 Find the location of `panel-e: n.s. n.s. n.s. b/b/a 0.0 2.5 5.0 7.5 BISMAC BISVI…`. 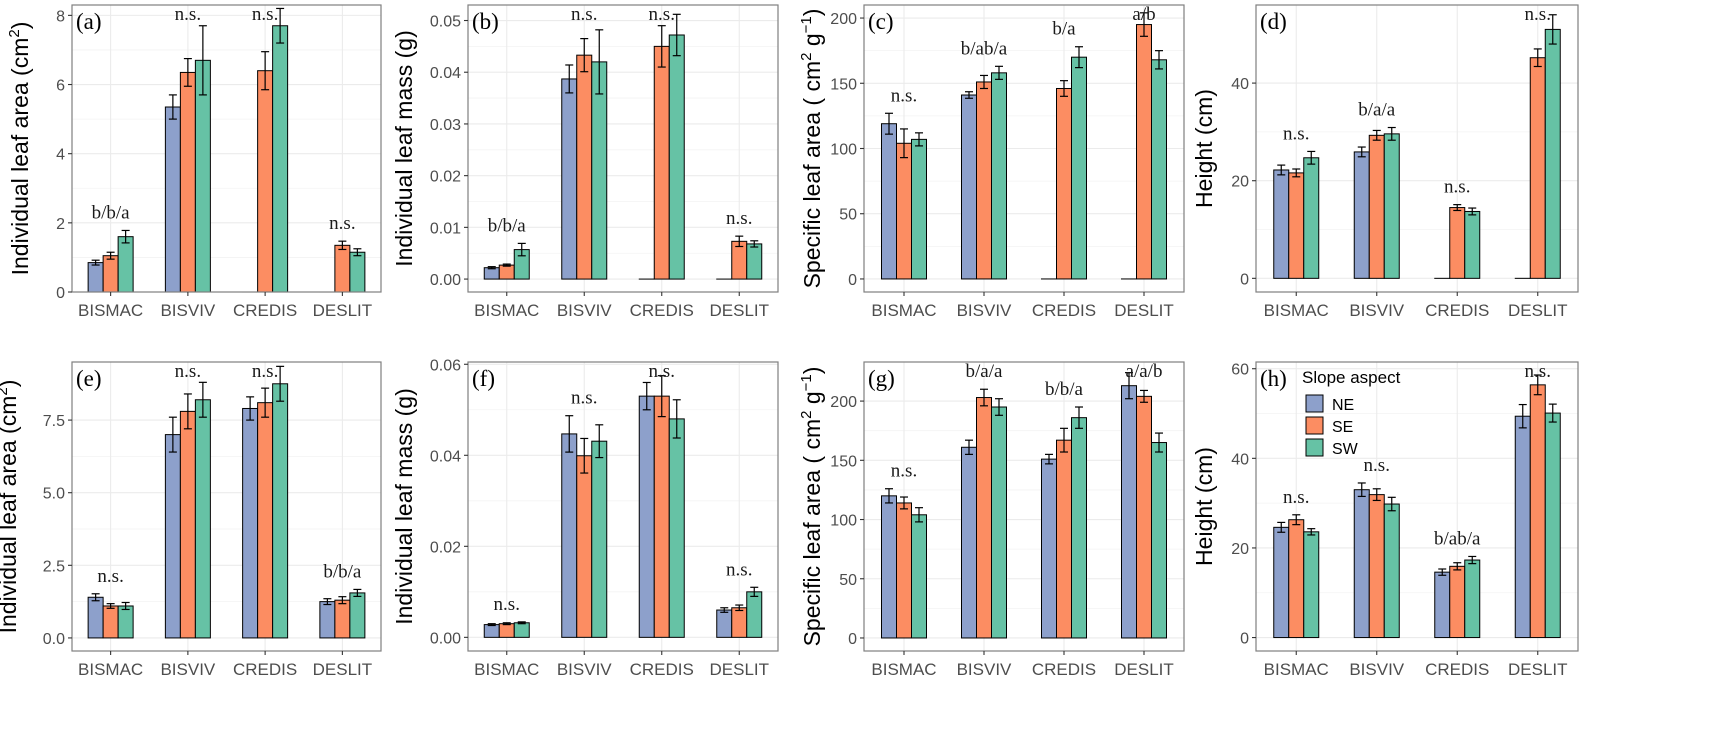

panel-e: n.s. n.s. n.s. b/b/a 0.0 2.5 5.0 7.5 BISMAC BISVI… is located at coordinates (191, 520).